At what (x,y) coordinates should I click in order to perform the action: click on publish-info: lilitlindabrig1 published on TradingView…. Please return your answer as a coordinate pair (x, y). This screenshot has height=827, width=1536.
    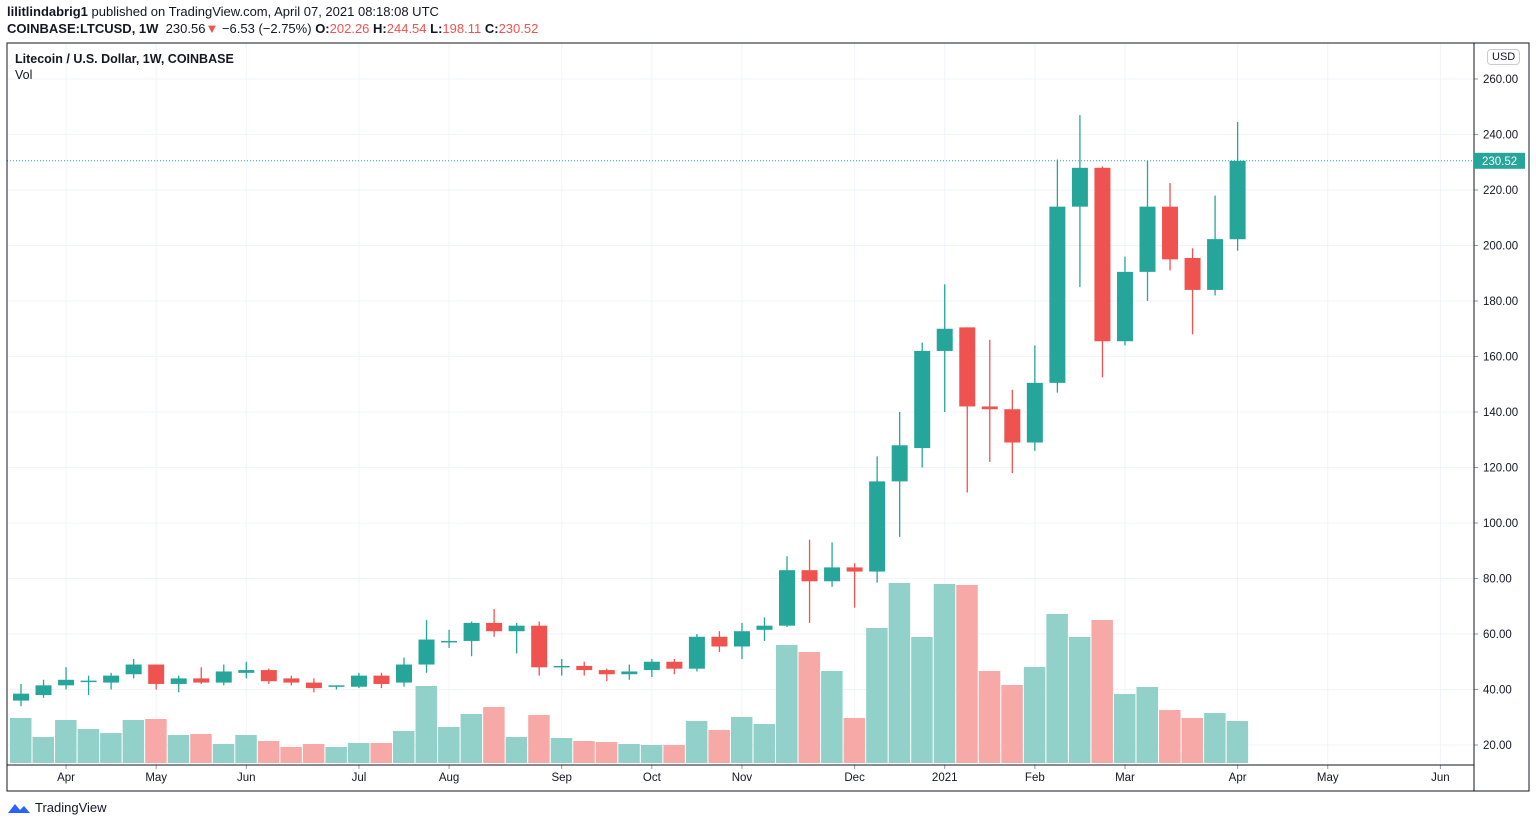
    Looking at the image, I should click on (223, 11).